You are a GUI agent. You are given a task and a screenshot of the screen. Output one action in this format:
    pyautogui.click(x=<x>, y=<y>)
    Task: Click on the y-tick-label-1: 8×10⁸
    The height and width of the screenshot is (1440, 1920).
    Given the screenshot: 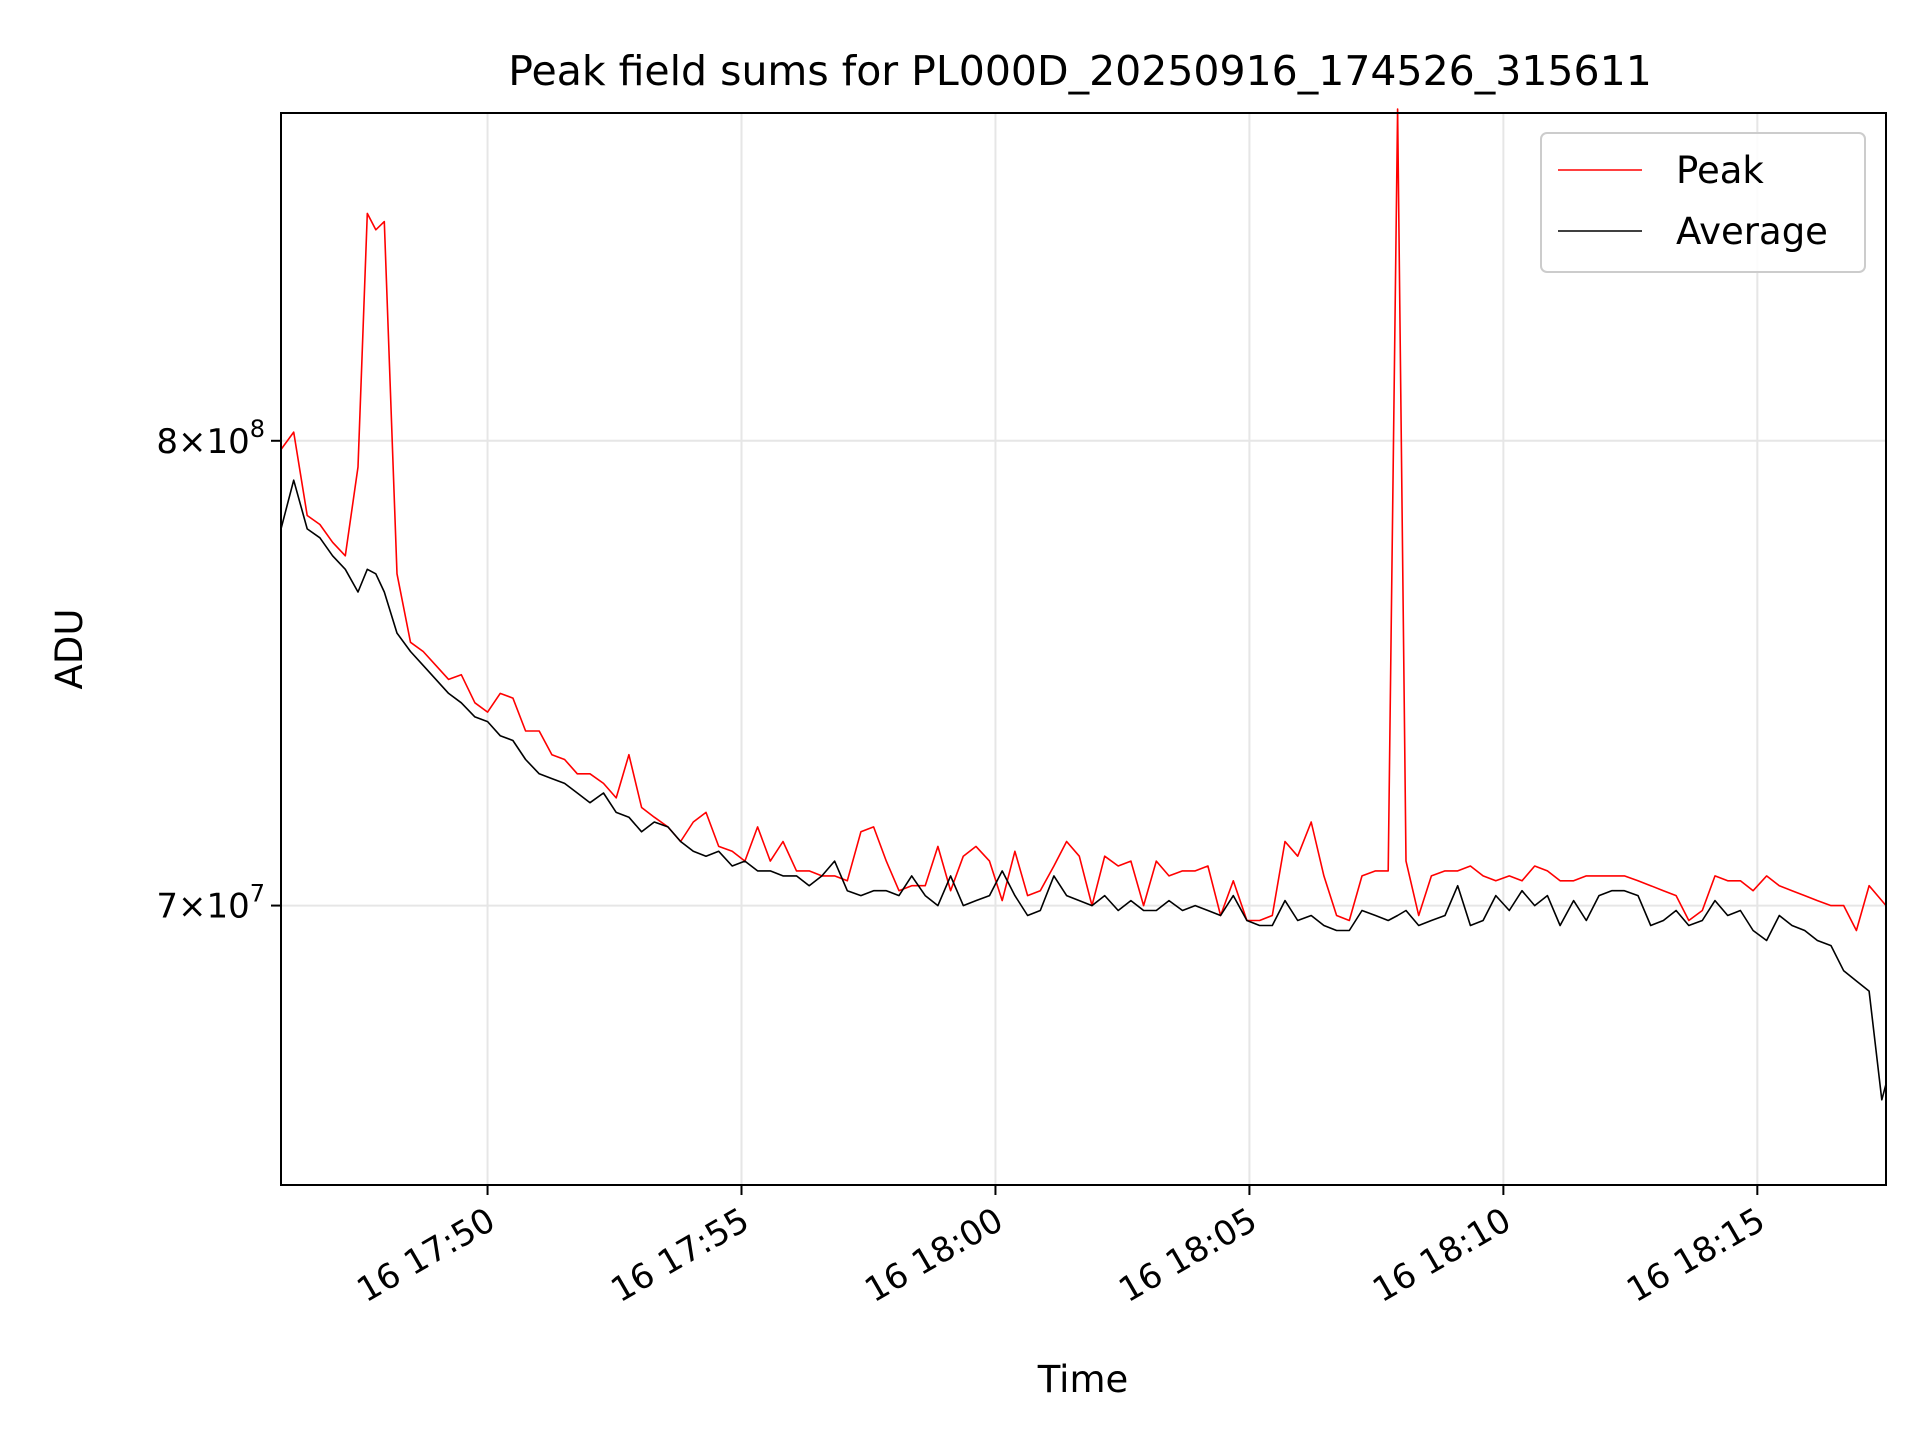 What is the action you would take?
    pyautogui.click(x=210, y=438)
    